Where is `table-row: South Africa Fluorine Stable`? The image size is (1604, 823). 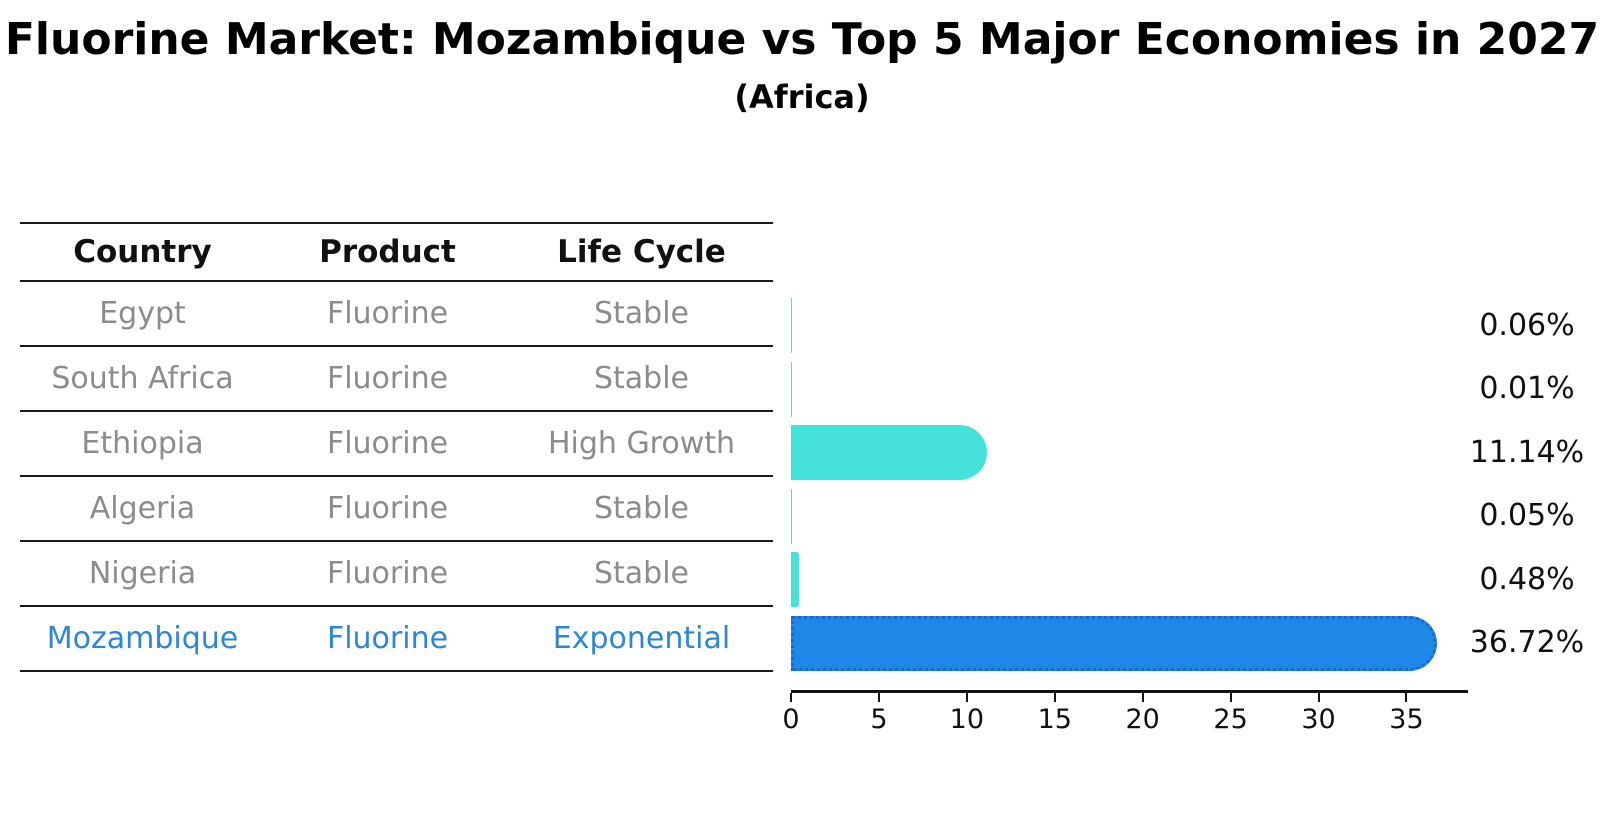
table-row: South Africa Fluorine Stable is located at coordinates (396, 379).